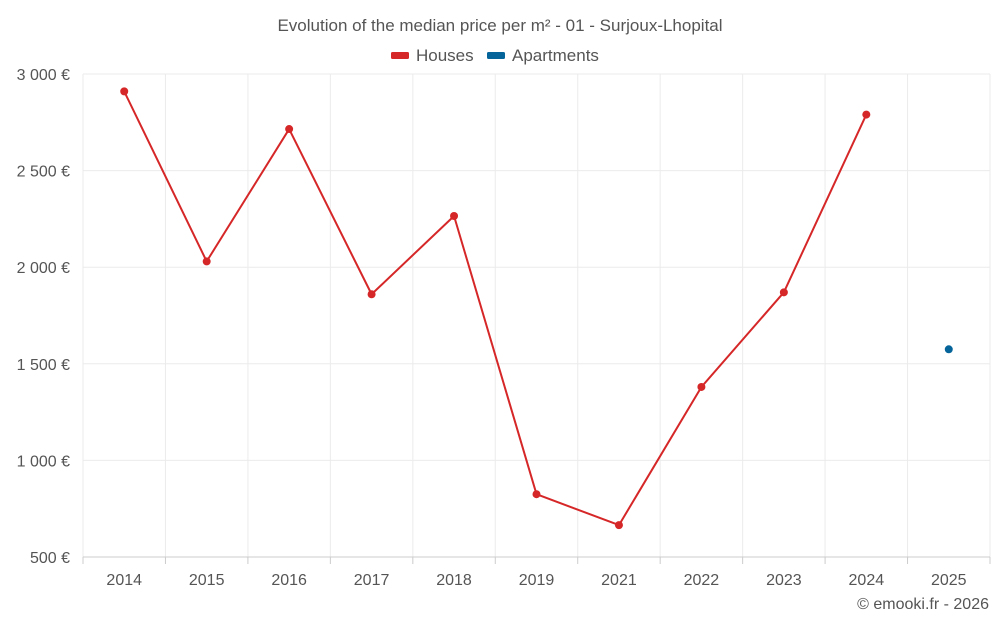 Image resolution: width=1000 pixels, height=625 pixels. Describe the element at coordinates (43, 75) in the screenshot. I see `y-tick-label: 3 000 €` at that location.